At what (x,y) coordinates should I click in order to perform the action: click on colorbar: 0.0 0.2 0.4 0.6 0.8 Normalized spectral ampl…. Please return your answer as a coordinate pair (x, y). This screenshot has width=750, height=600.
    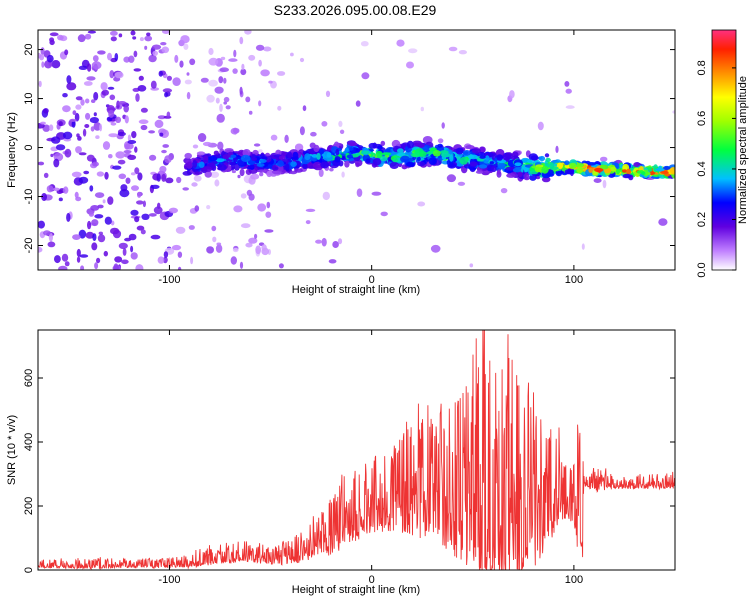
    Looking at the image, I should click on (722, 153).